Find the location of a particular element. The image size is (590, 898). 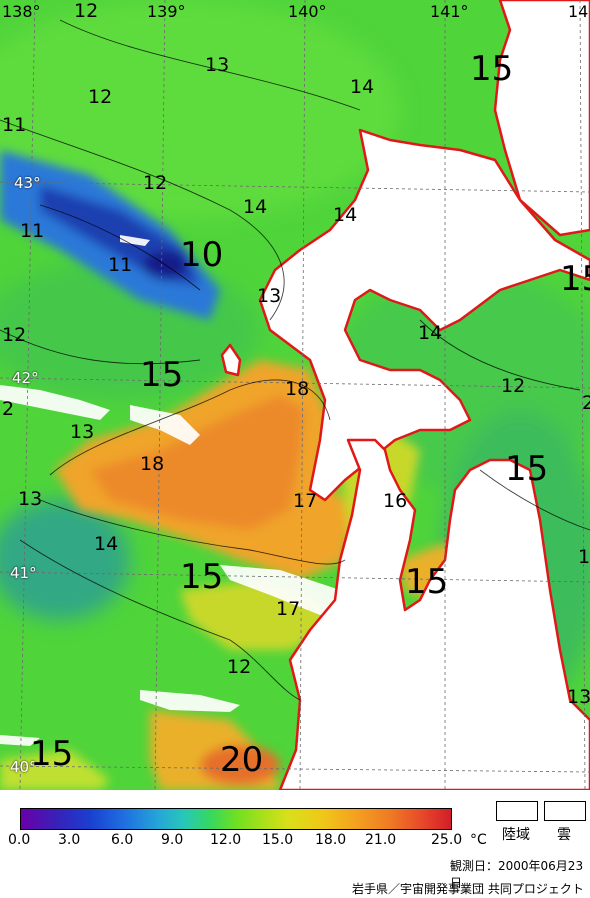

lon-label: 138° is located at coordinates (21, 11).